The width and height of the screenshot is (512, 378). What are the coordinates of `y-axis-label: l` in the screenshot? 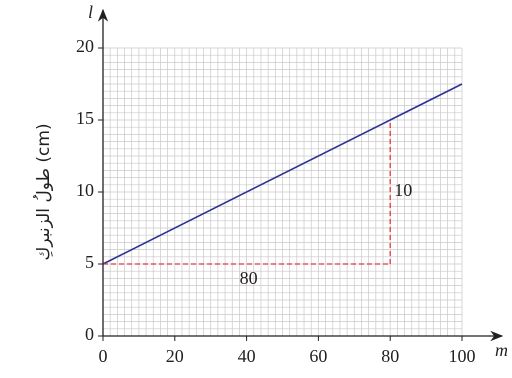 It's located at (90, 12).